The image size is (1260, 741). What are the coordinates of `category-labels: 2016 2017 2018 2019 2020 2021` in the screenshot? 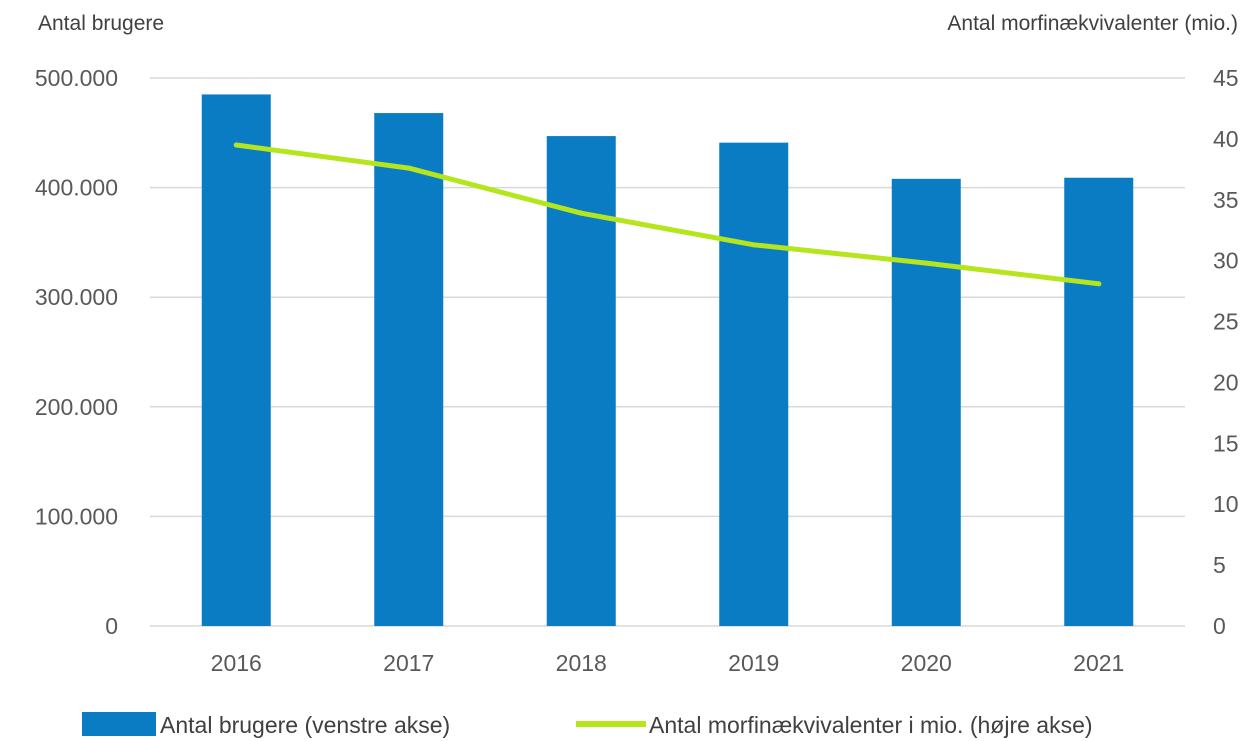 It's located at (668, 663).